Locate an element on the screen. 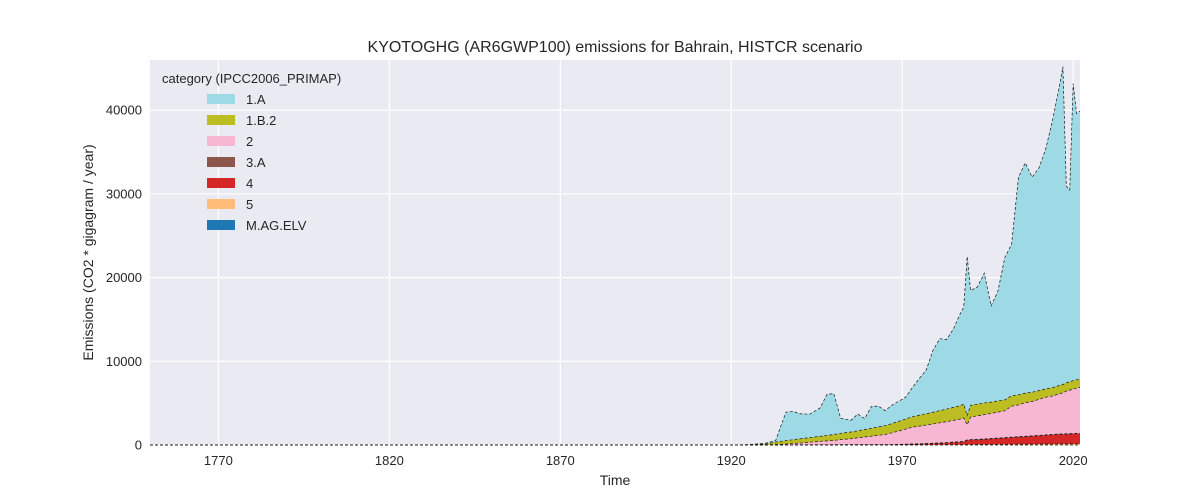 The width and height of the screenshot is (1200, 500). legend-label: M.AG.ELV is located at coordinates (276, 225).